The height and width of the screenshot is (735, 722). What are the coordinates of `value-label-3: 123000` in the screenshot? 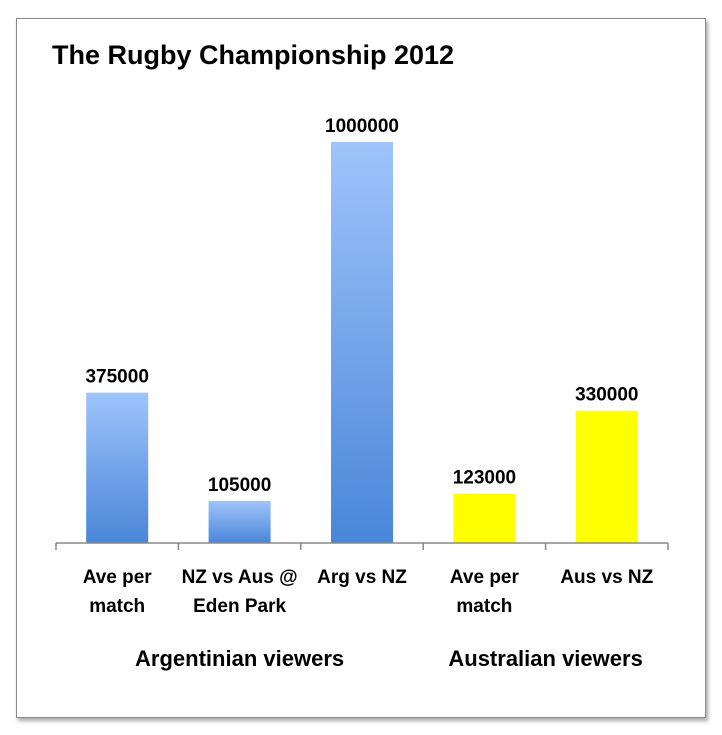 It's located at (484, 478).